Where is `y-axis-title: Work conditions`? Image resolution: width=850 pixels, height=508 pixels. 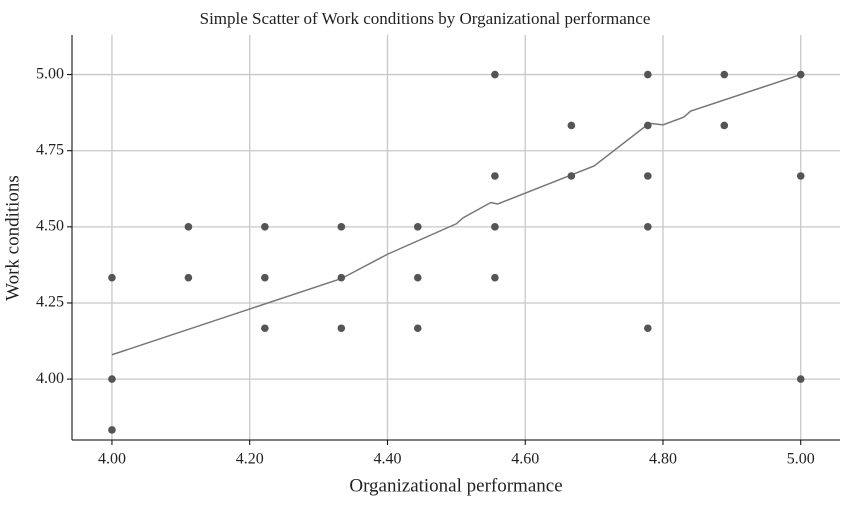 y-axis-title: Work conditions is located at coordinates (12, 238).